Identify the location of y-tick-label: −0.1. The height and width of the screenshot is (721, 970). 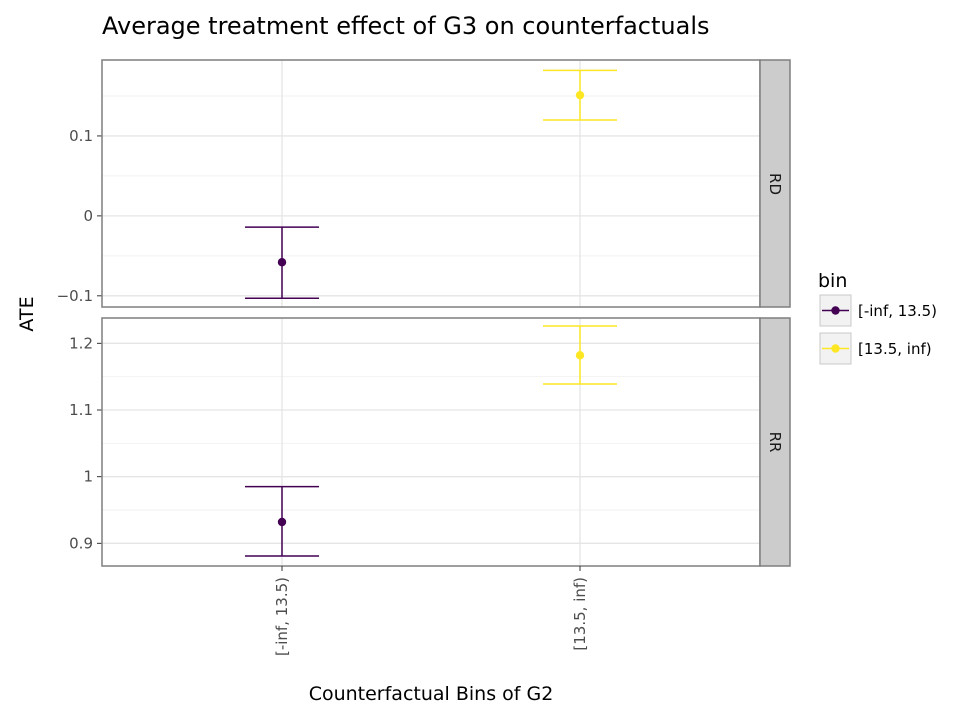
(75, 296).